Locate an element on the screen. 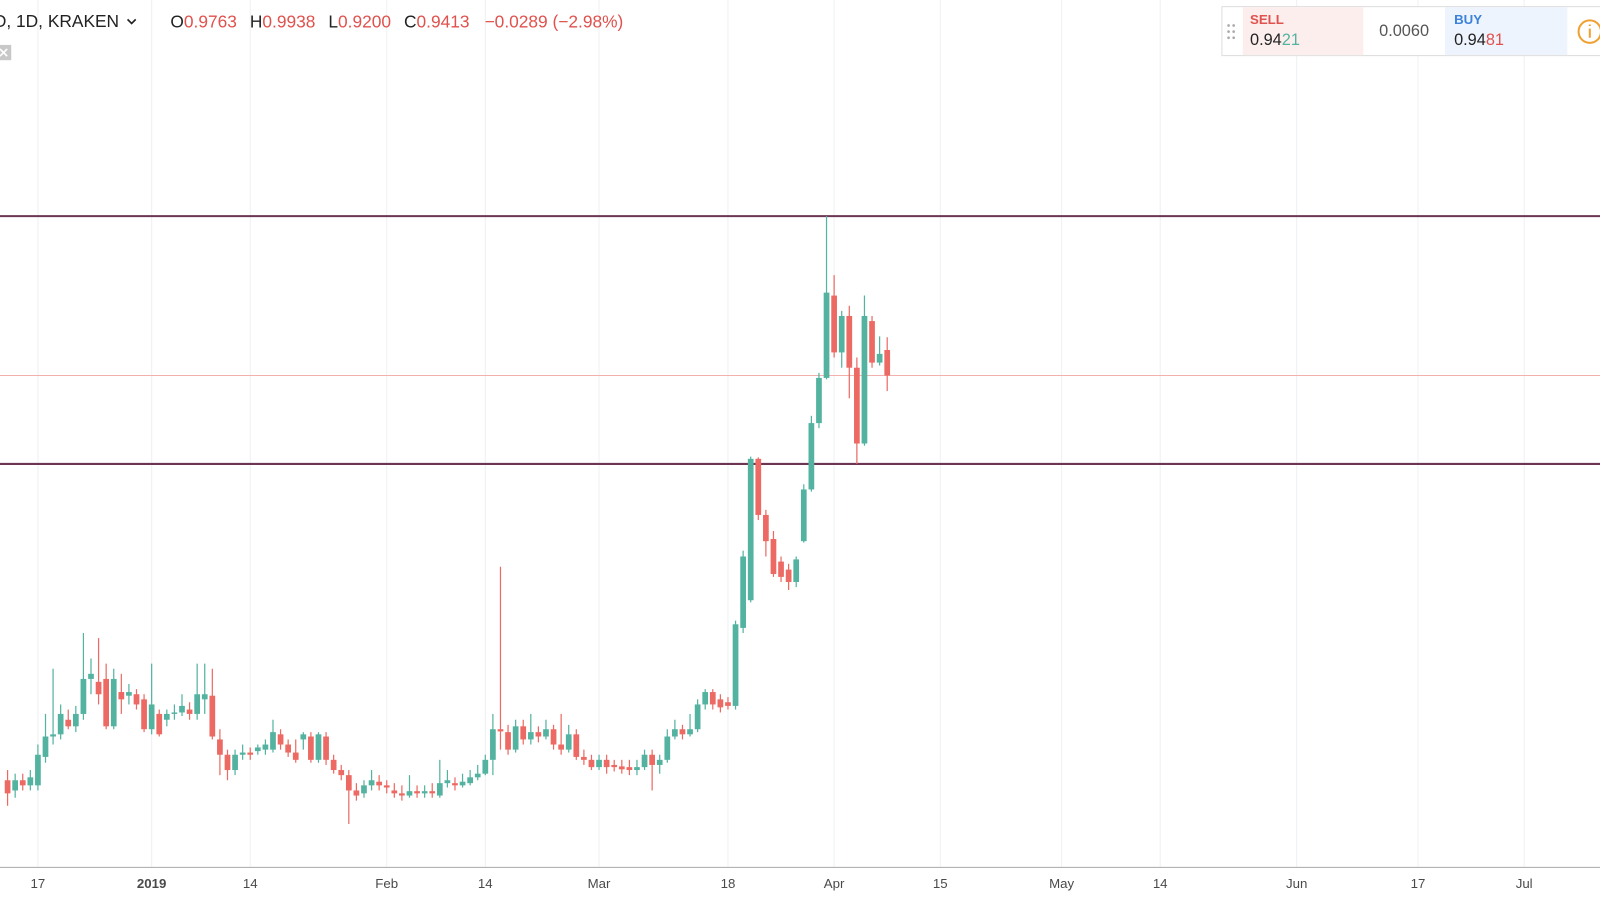  close-x is located at coordinates (4, 52).